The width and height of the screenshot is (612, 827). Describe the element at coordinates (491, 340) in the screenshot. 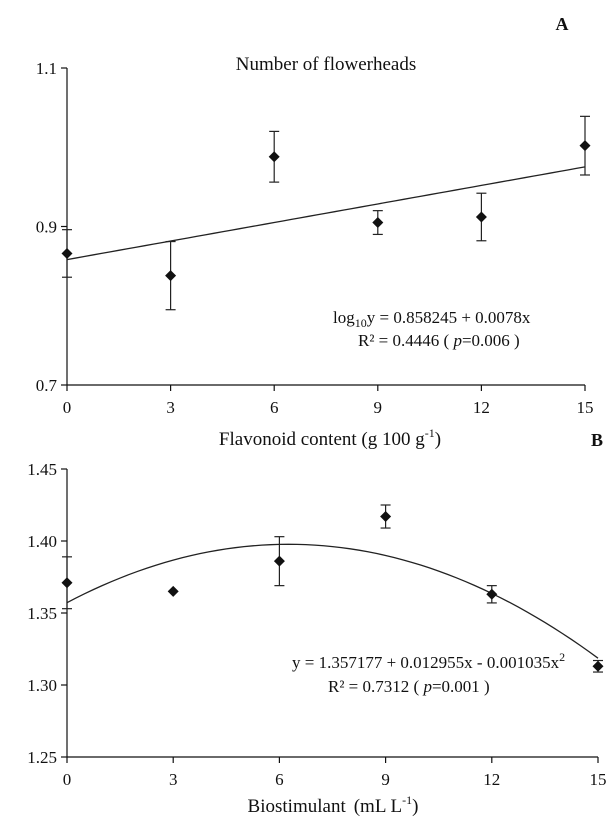

I see `panel-a-p-value: =0.006 )` at that location.